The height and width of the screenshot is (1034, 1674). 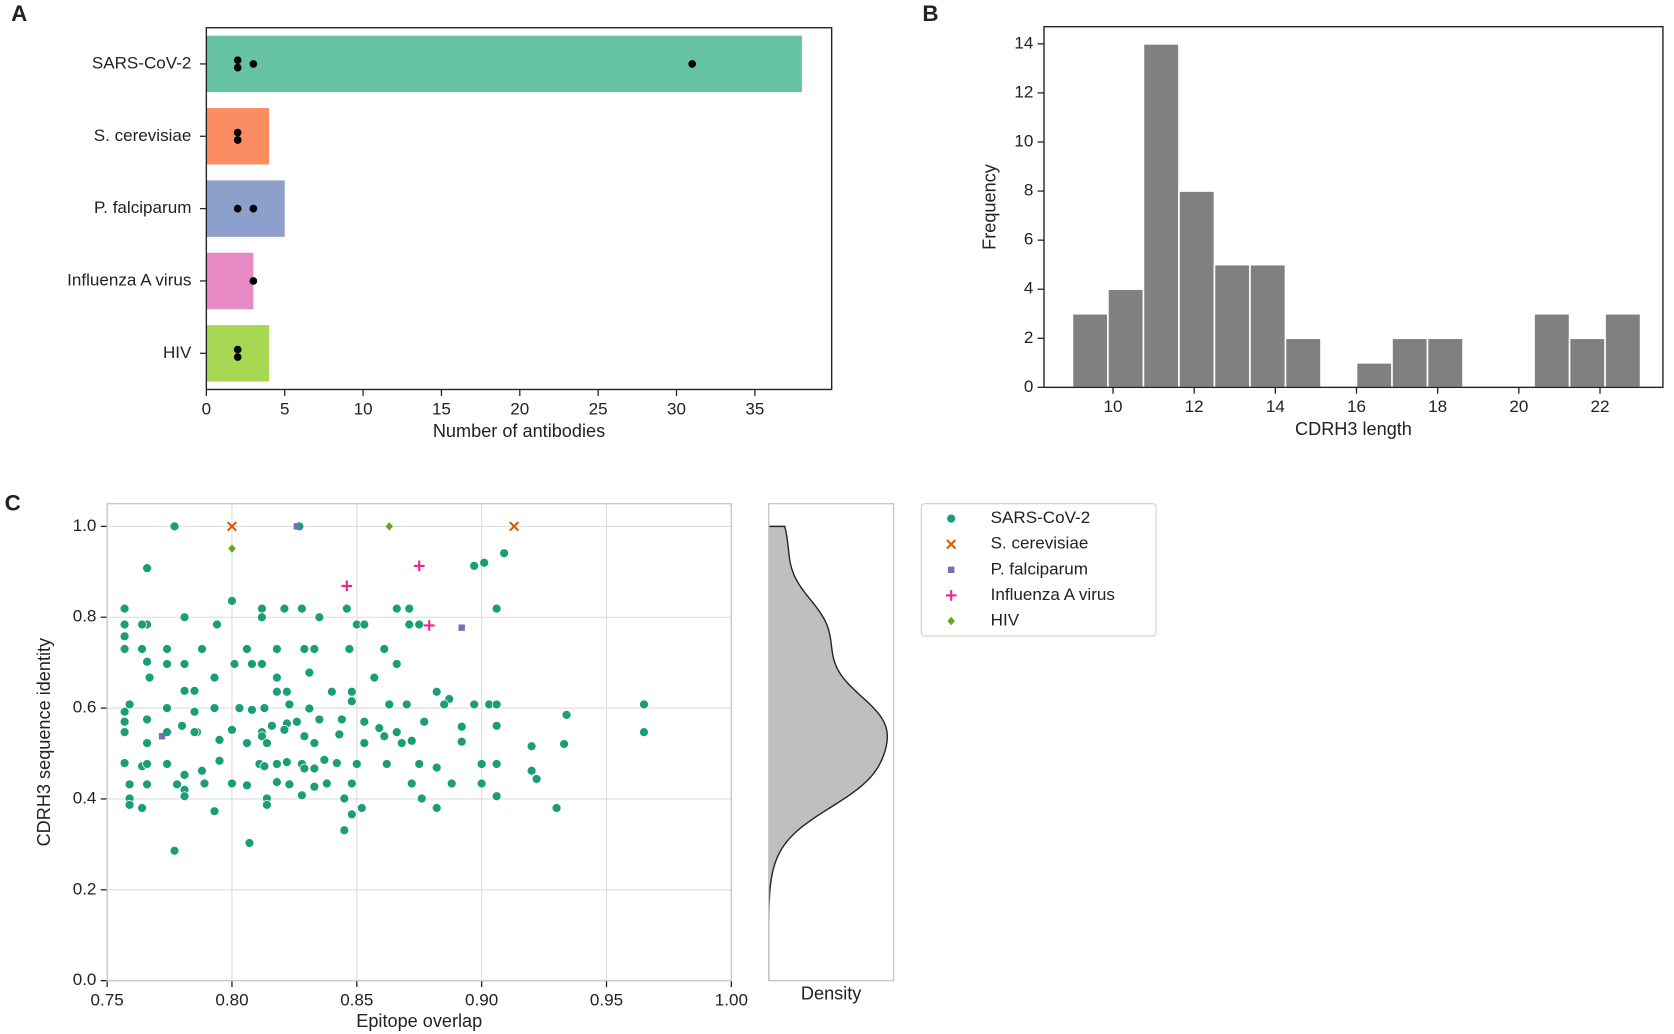 I want to click on x-tick-label: 0.95, so click(x=606, y=999).